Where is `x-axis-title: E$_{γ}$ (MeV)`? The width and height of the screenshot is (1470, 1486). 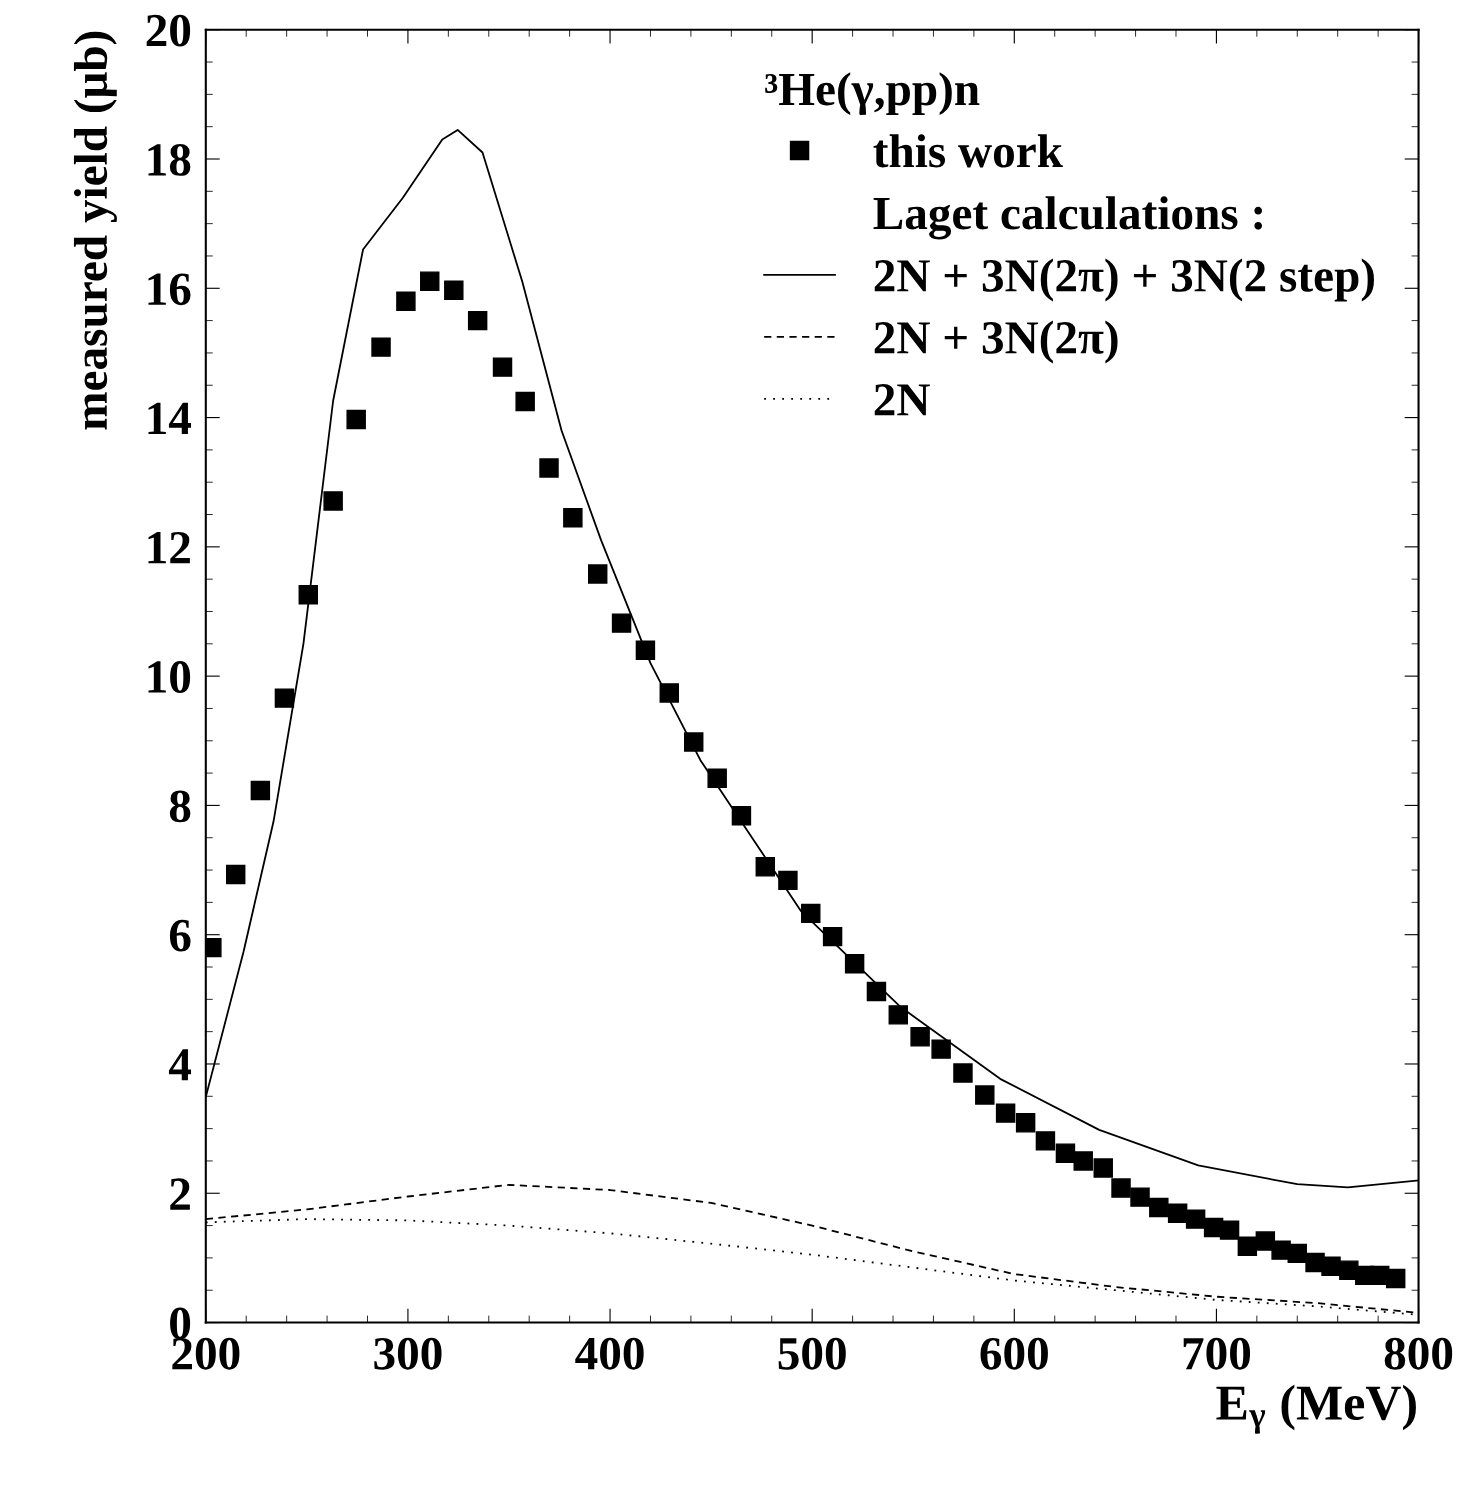 x-axis-title: E$_{γ}$ (MeV) is located at coordinates (1316, 1409).